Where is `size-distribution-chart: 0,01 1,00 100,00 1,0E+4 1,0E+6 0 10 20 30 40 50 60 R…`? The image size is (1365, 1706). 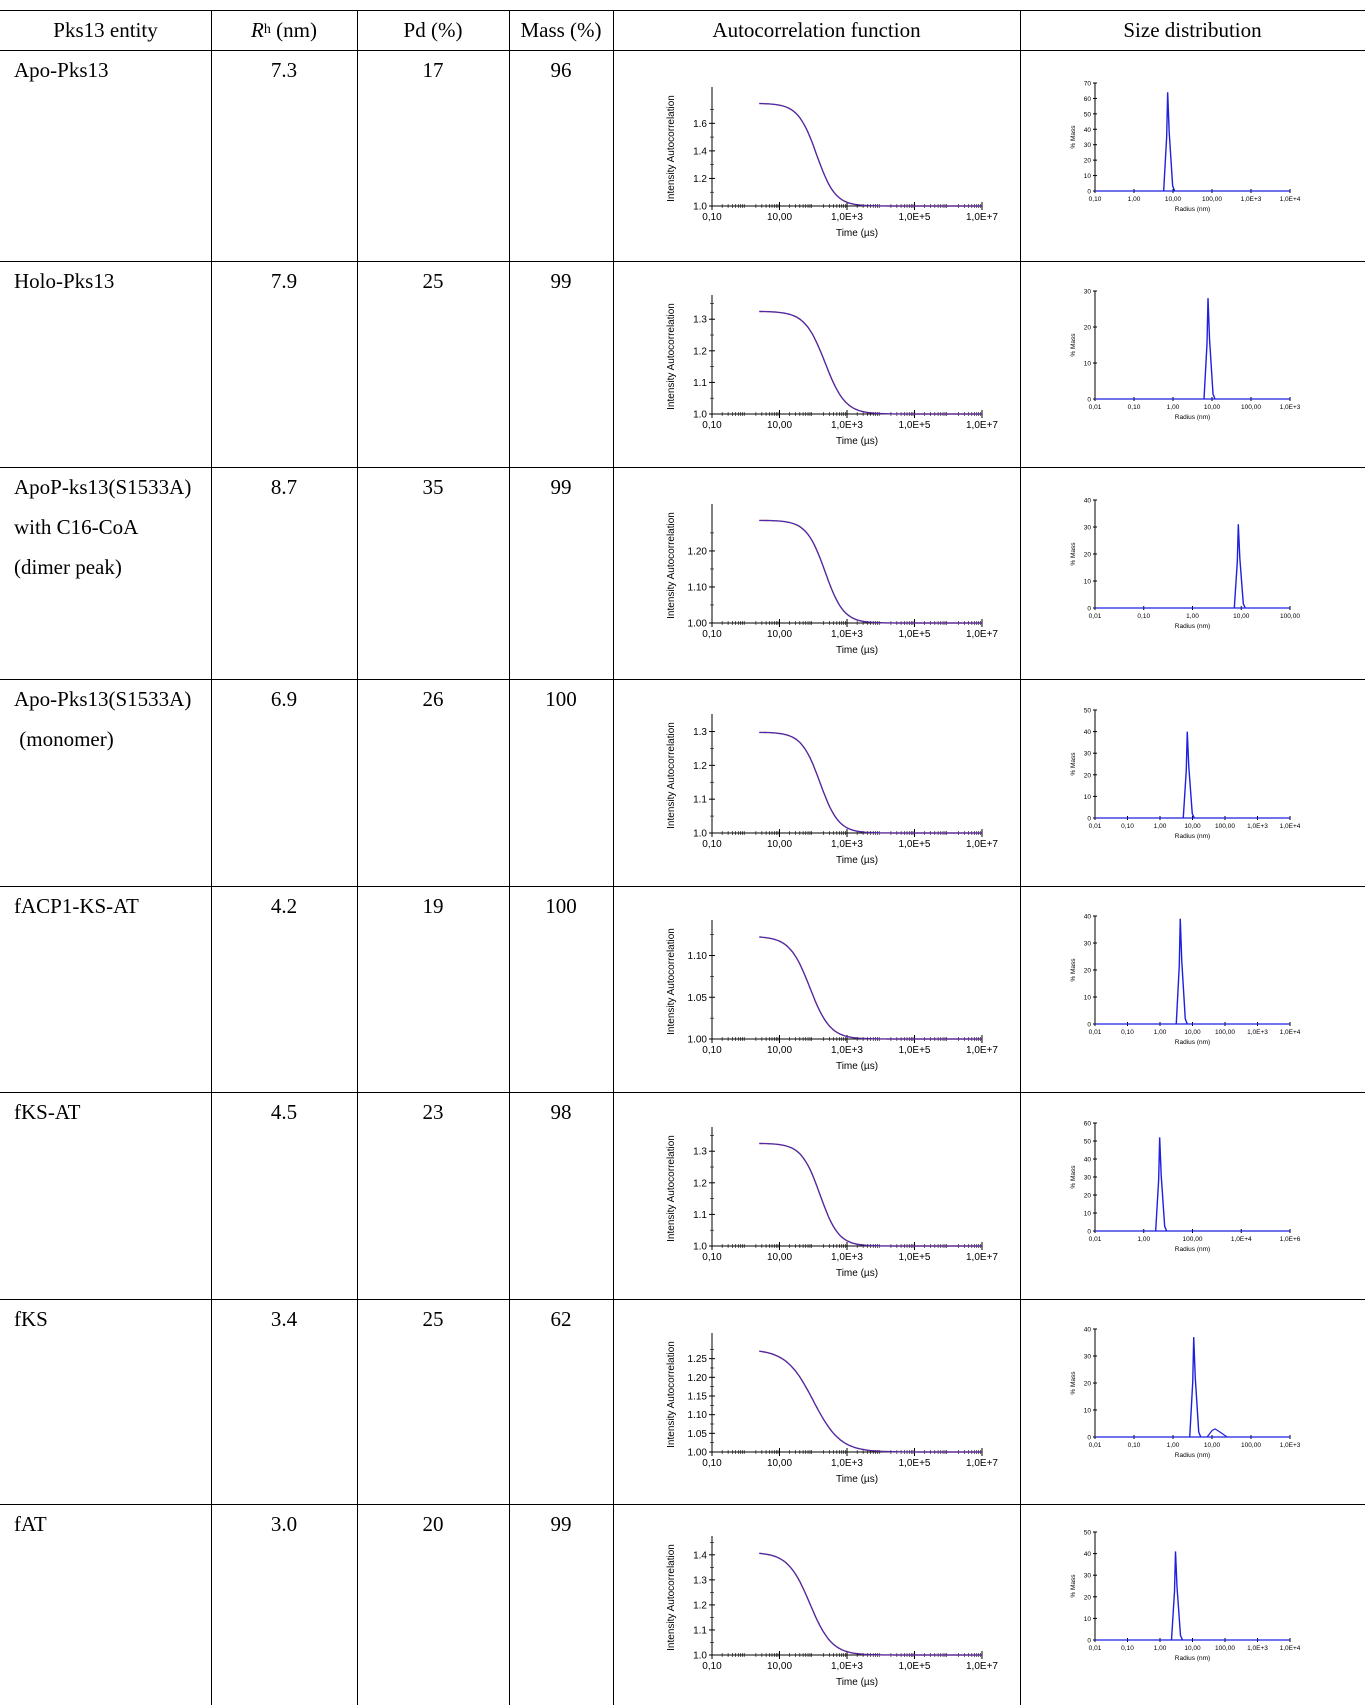 size-distribution-chart: 0,01 1,00 100,00 1,0E+4 1,0E+6 0 10 20 30 40 50 60 R… is located at coordinates (1185, 1187).